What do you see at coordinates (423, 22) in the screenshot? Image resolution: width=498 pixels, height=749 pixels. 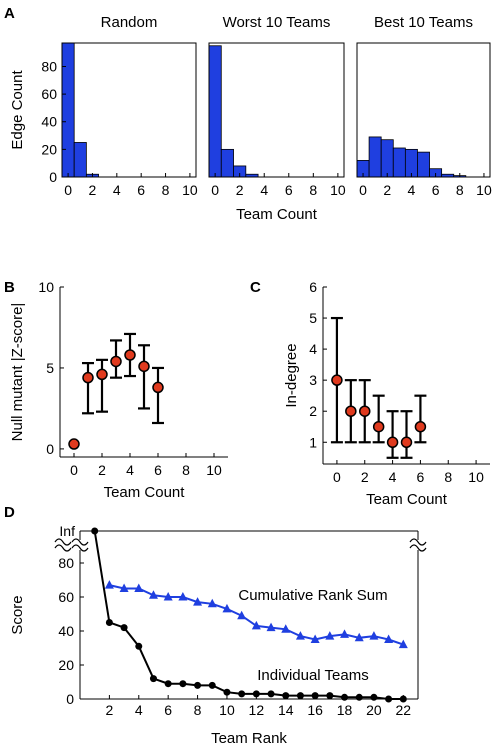 I see `chart-title: Best 10 Teams` at bounding box center [423, 22].